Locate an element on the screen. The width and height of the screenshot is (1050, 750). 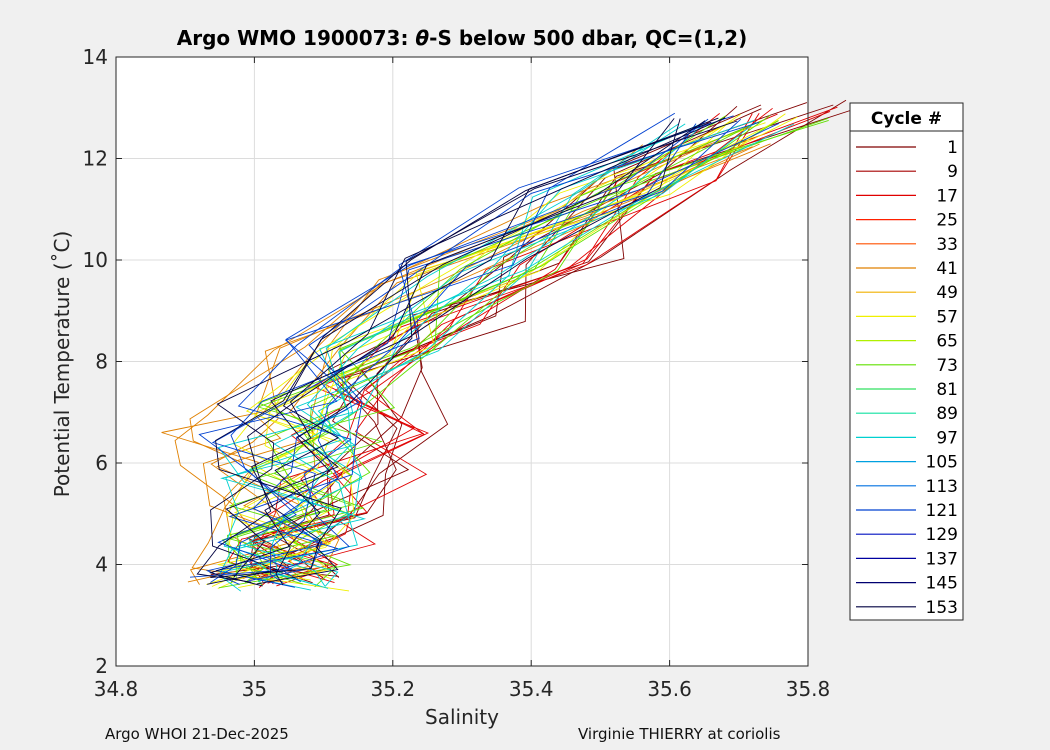
y-tick-label: 6 is located at coordinates (101, 463).